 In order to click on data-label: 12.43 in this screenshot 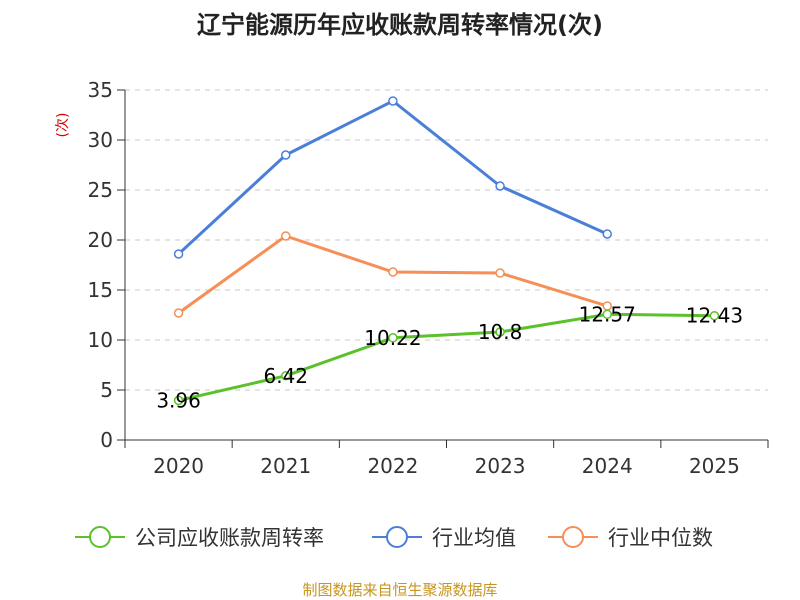, I will do `click(714, 316)`.